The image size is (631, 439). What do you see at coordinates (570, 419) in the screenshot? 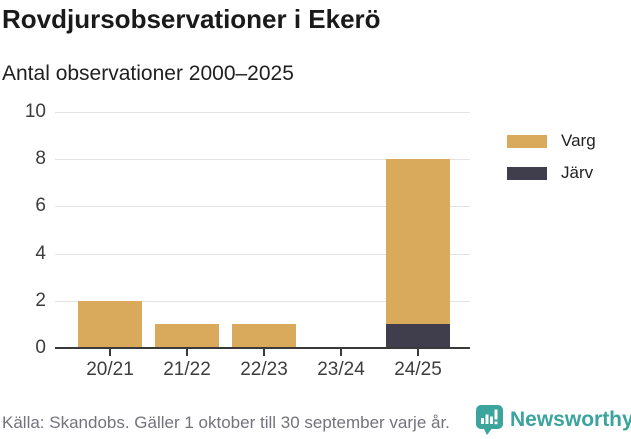
I see `newsworthy-logo-text: Newsworthy` at bounding box center [570, 419].